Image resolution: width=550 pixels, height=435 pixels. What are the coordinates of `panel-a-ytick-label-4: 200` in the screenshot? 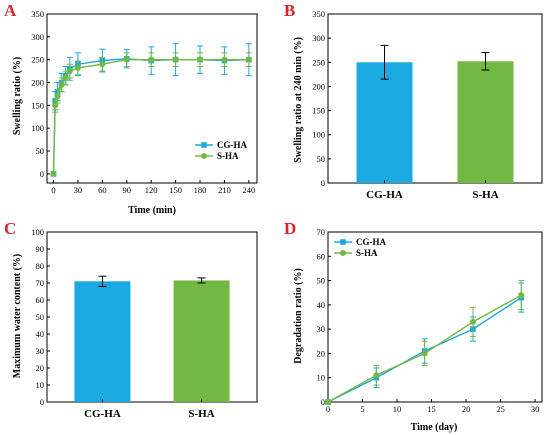 It's located at (37, 83).